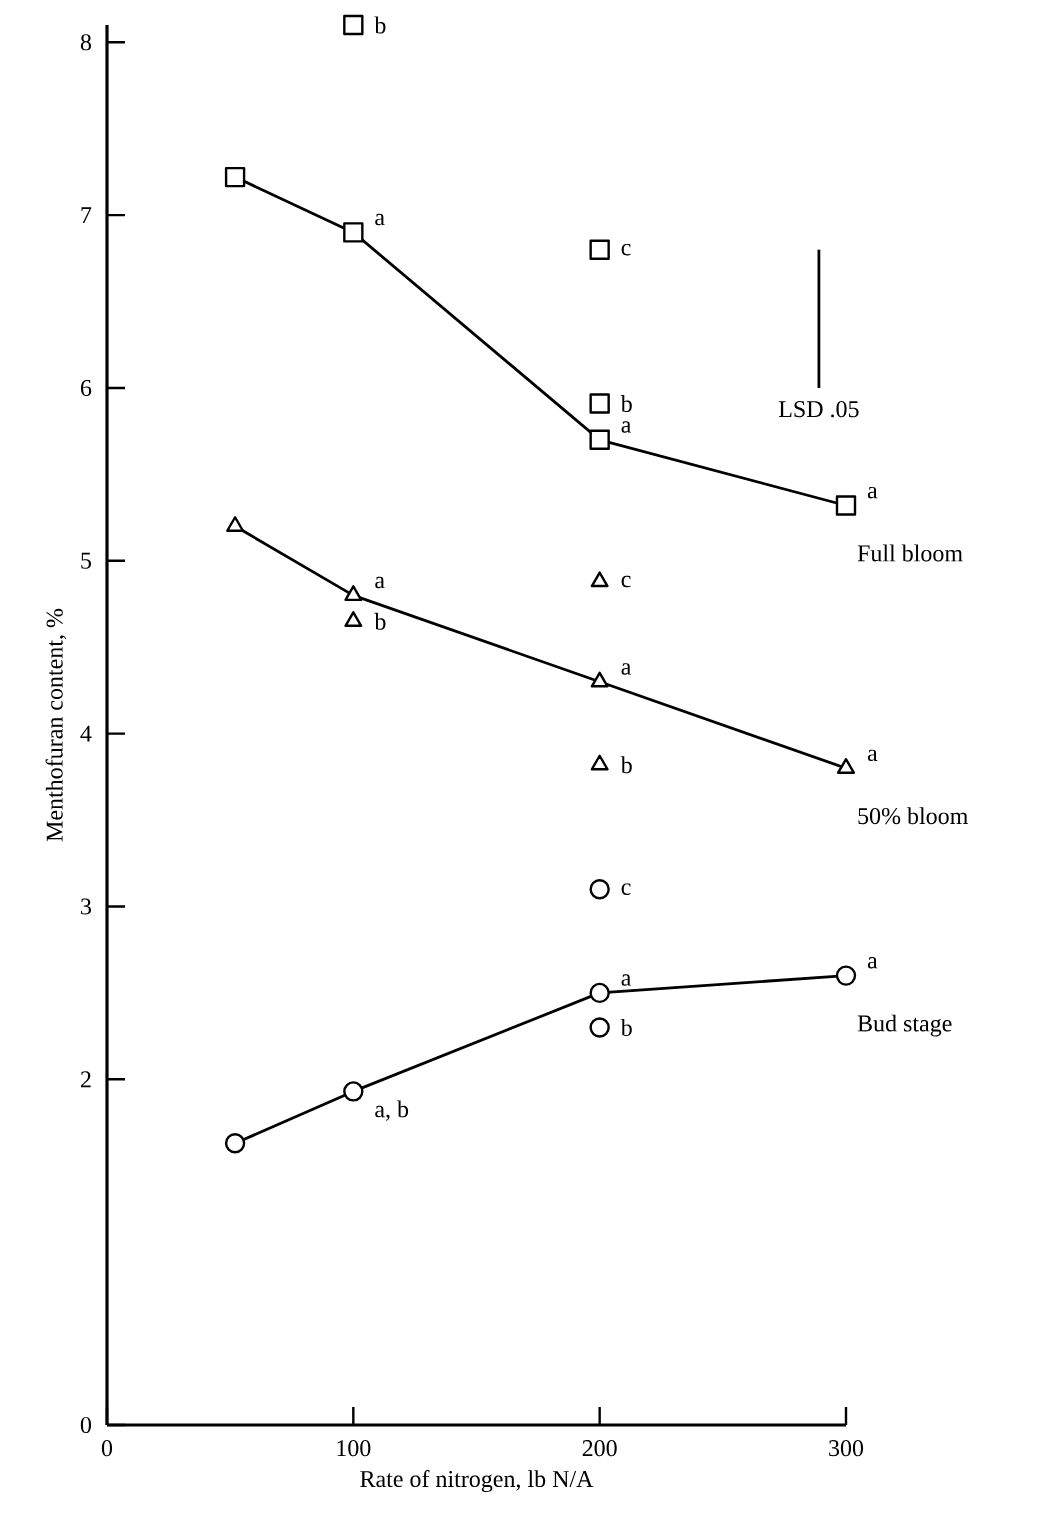 The height and width of the screenshot is (1517, 1037). Describe the element at coordinates (904, 1025) in the screenshot. I see `series-label: Bud stage` at that location.